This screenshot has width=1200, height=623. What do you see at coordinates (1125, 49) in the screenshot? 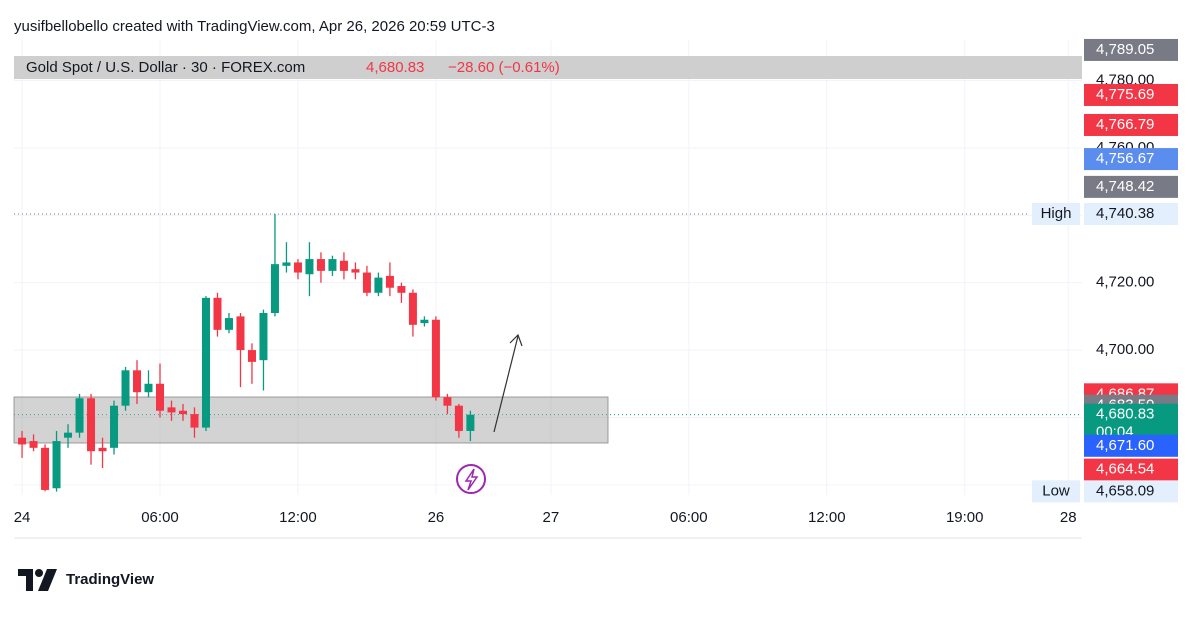
I see `price-badge-label: 4,789.05` at bounding box center [1125, 49].